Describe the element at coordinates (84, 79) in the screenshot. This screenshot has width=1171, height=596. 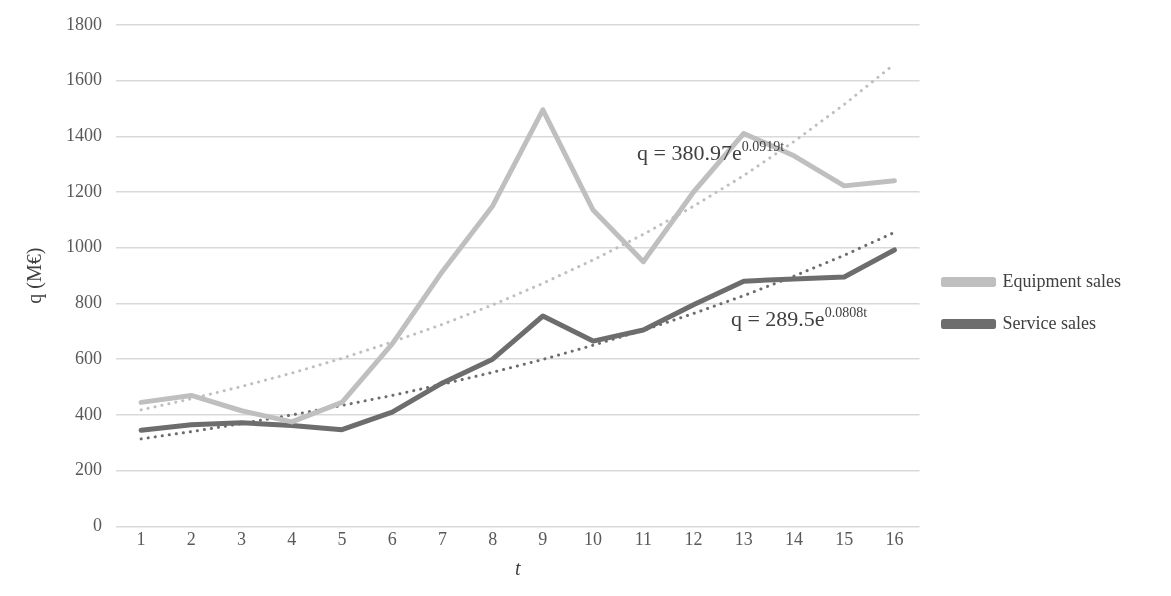
I see `y-tick-label: 1600` at that location.